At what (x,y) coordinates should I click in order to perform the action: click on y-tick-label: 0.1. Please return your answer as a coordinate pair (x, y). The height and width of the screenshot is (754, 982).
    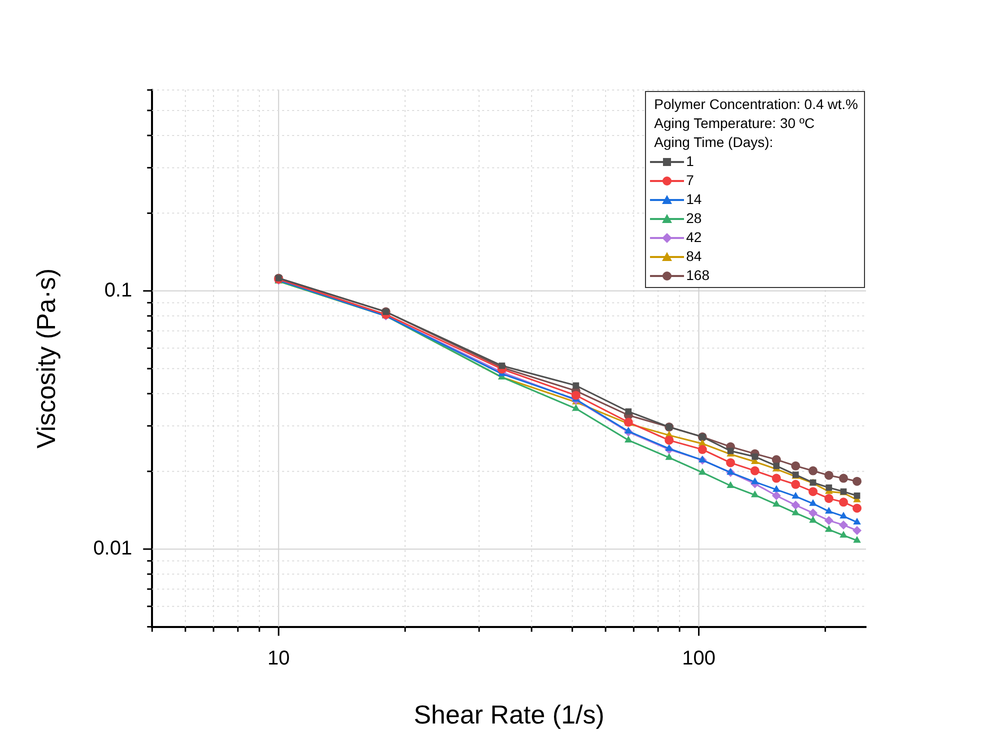
    Looking at the image, I should click on (118, 290).